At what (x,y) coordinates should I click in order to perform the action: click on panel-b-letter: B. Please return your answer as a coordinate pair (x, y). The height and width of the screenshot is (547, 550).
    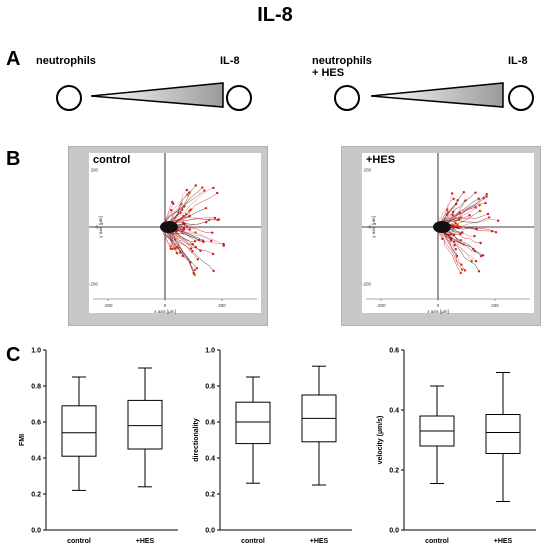
    Looking at the image, I should click on (13, 159).